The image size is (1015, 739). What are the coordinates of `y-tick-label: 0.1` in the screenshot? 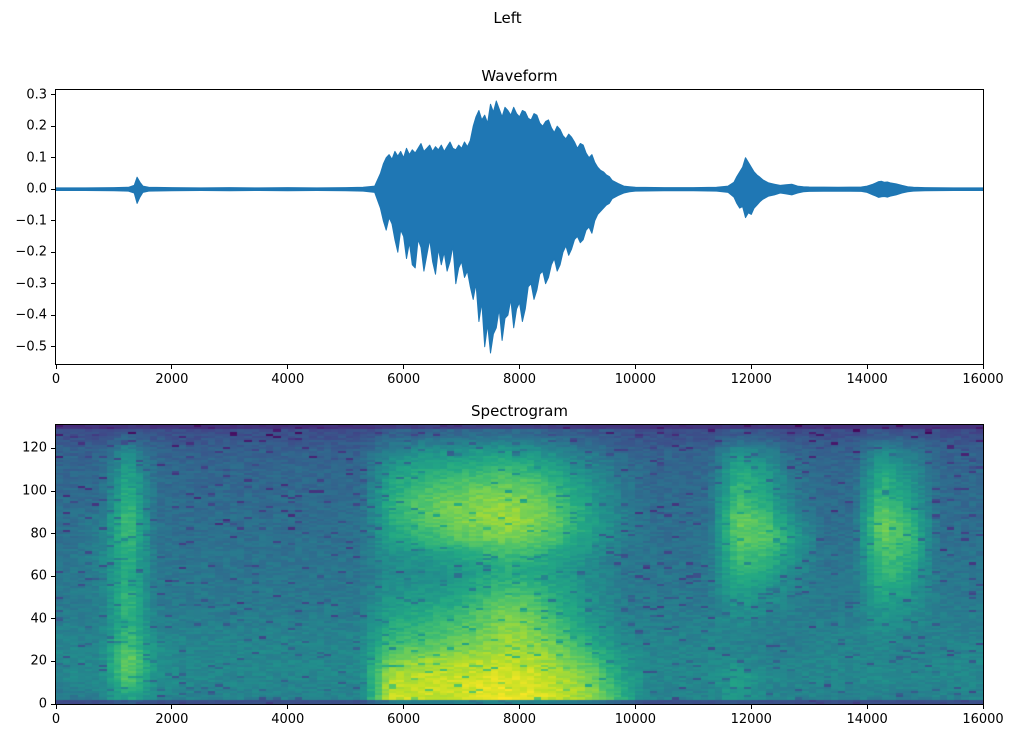 It's located at (36, 158).